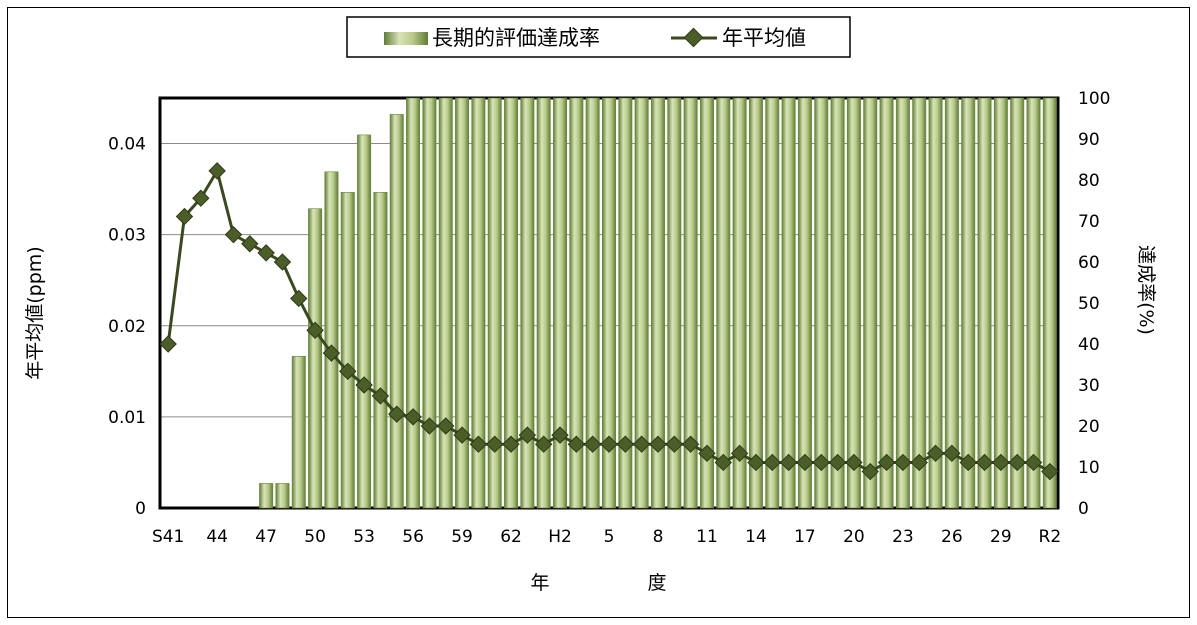 The height and width of the screenshot is (625, 1197). What do you see at coordinates (140, 509) in the screenshot?
I see `left-tick-label: 0` at bounding box center [140, 509].